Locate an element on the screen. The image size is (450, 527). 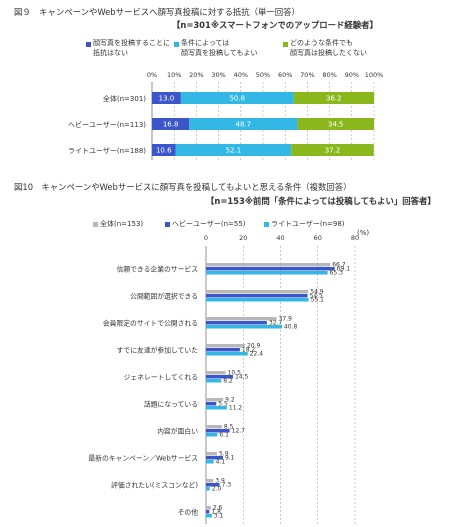
fig9-x-tick-label: 0% is located at coordinates (152, 75).